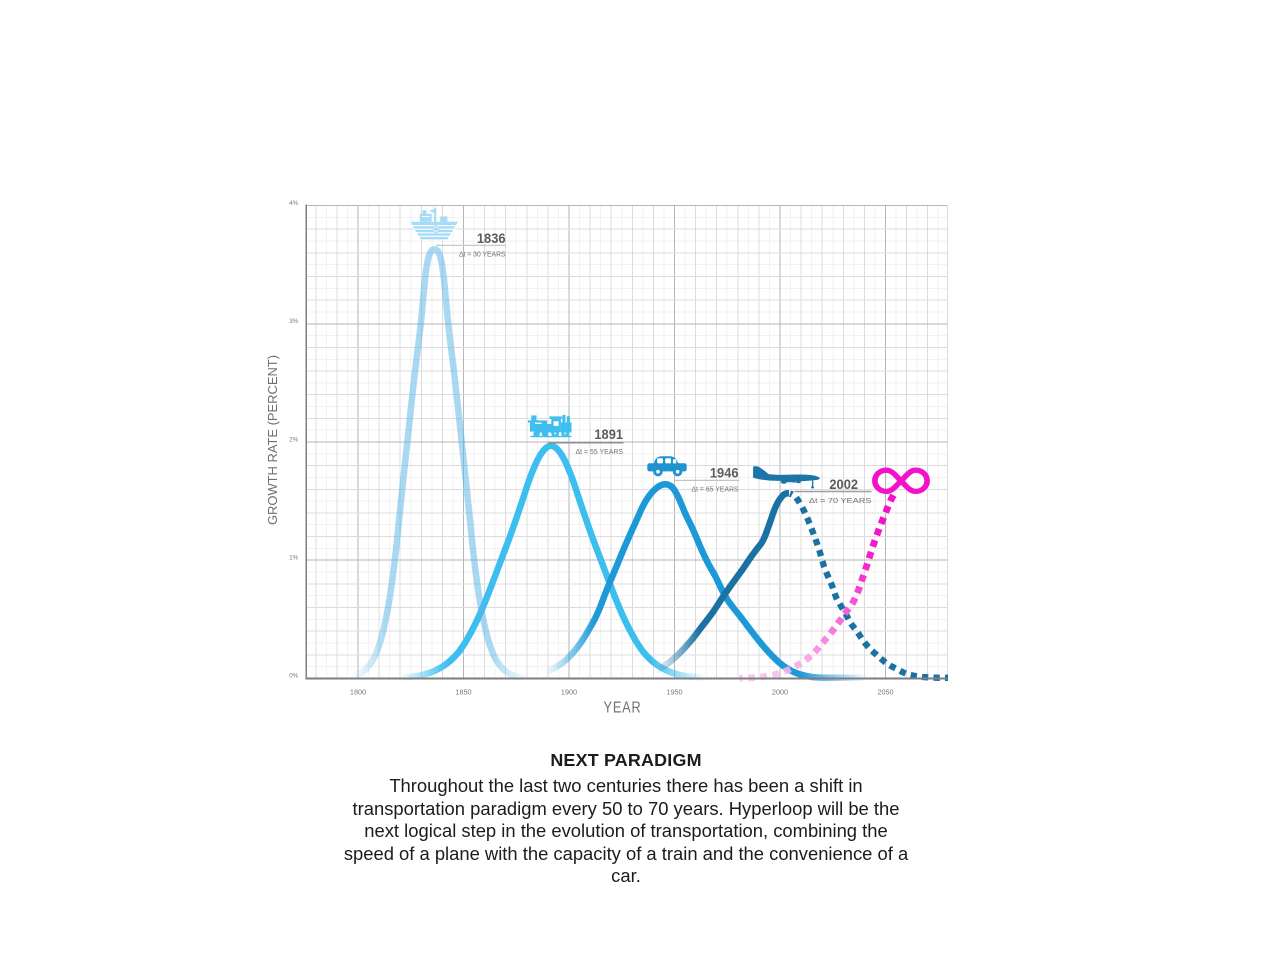 This screenshot has width=1280, height=960. Describe the element at coordinates (491, 239) in the screenshot. I see `svg-text: 1836` at that location.